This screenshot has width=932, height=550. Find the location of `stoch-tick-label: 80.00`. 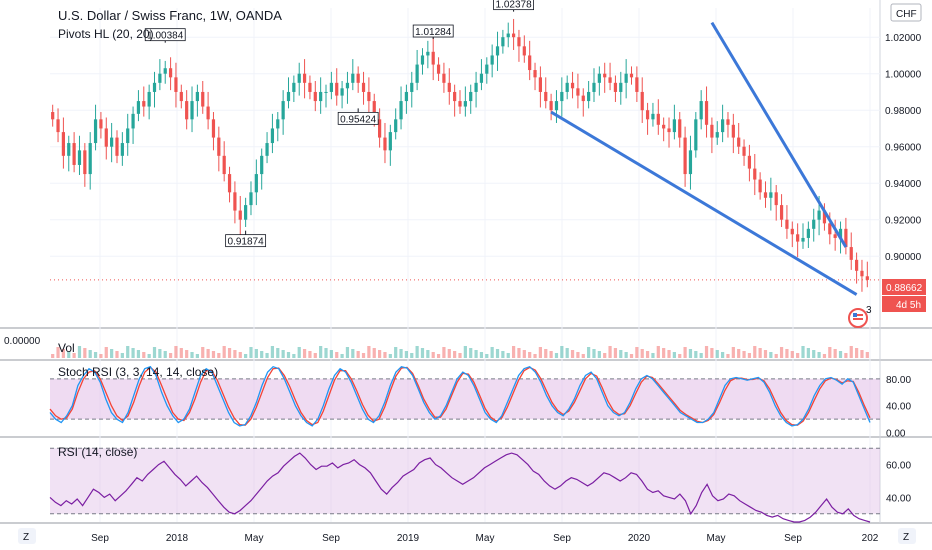

stoch-tick-label: 80.00 is located at coordinates (898, 380).